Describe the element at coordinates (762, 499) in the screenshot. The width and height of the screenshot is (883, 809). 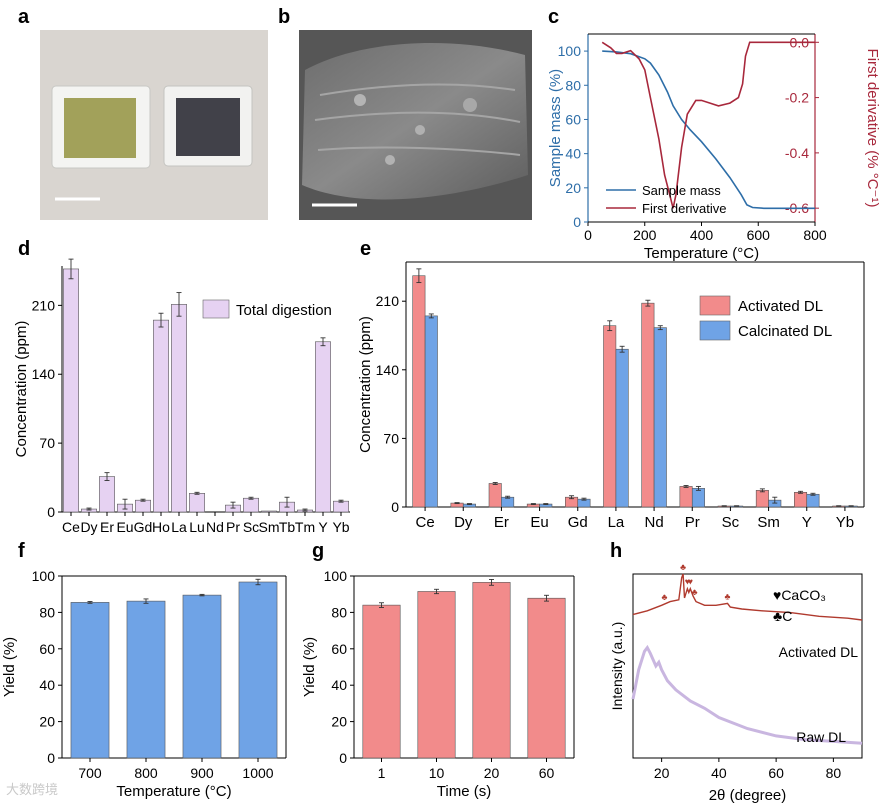
I see `bar-Sm-activated-dl` at that location.